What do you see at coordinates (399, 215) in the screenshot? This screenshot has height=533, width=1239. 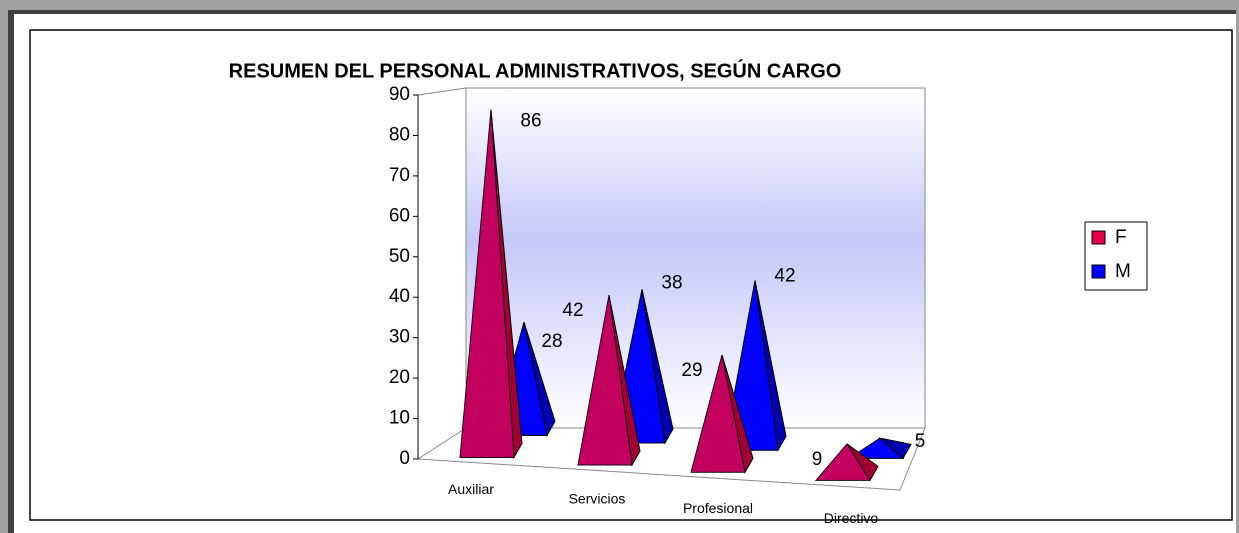 I see `y-tick-label: 60` at bounding box center [399, 215].